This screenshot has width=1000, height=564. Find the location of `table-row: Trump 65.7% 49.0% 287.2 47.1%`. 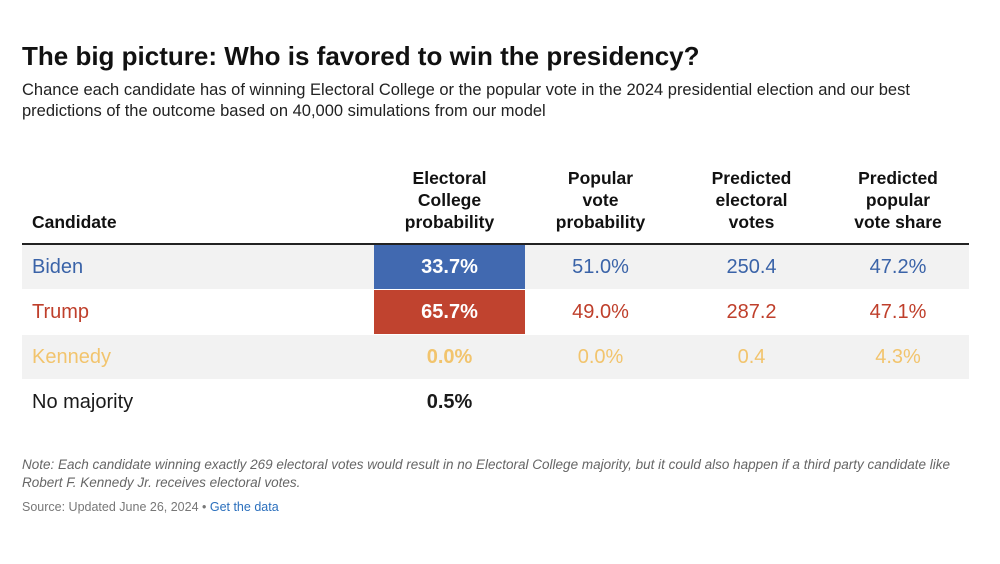

table-row: Trump 65.7% 49.0% 287.2 47.1% is located at coordinates (495, 312).